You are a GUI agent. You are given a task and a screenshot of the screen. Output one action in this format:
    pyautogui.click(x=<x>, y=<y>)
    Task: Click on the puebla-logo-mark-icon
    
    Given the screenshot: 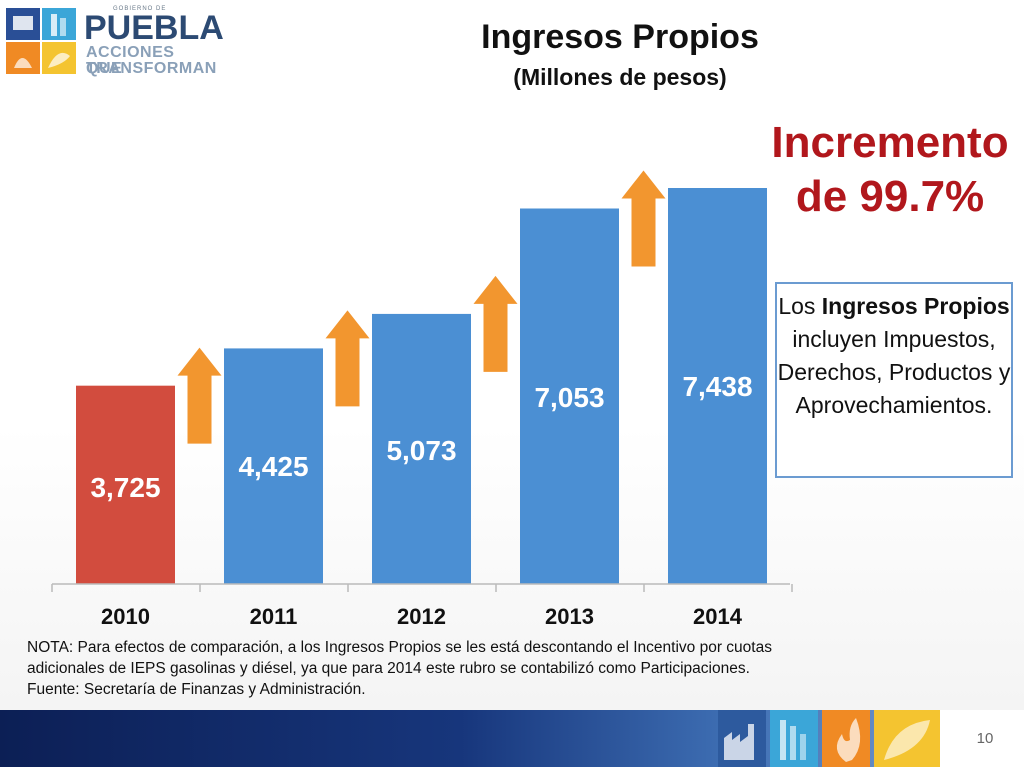 What is the action you would take?
    pyautogui.click(x=41, y=41)
    